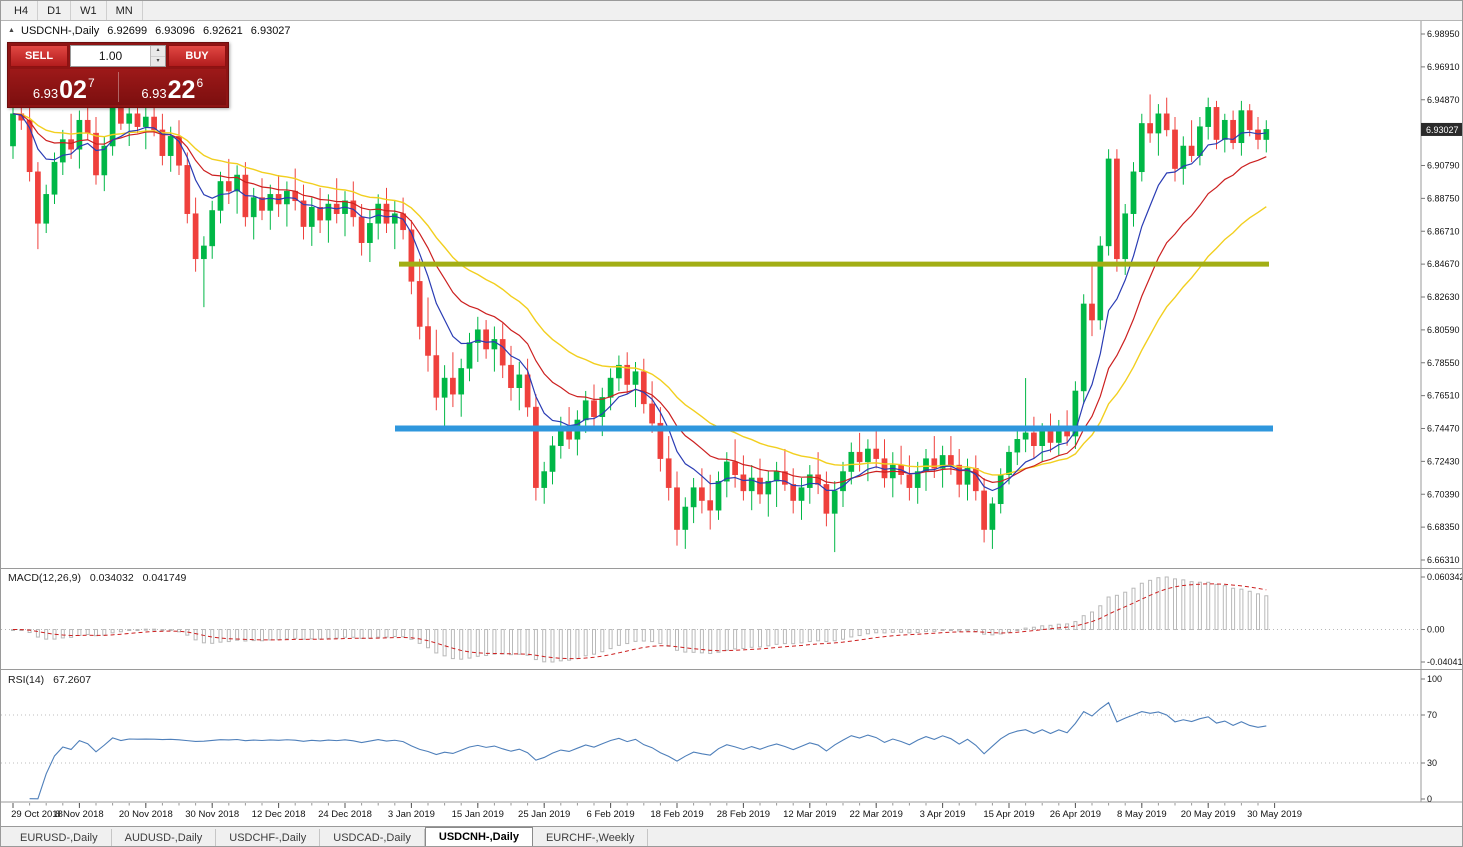 The height and width of the screenshot is (847, 1463). Describe the element at coordinates (197, 56) in the screenshot. I see `buy-button: BUY` at that location.